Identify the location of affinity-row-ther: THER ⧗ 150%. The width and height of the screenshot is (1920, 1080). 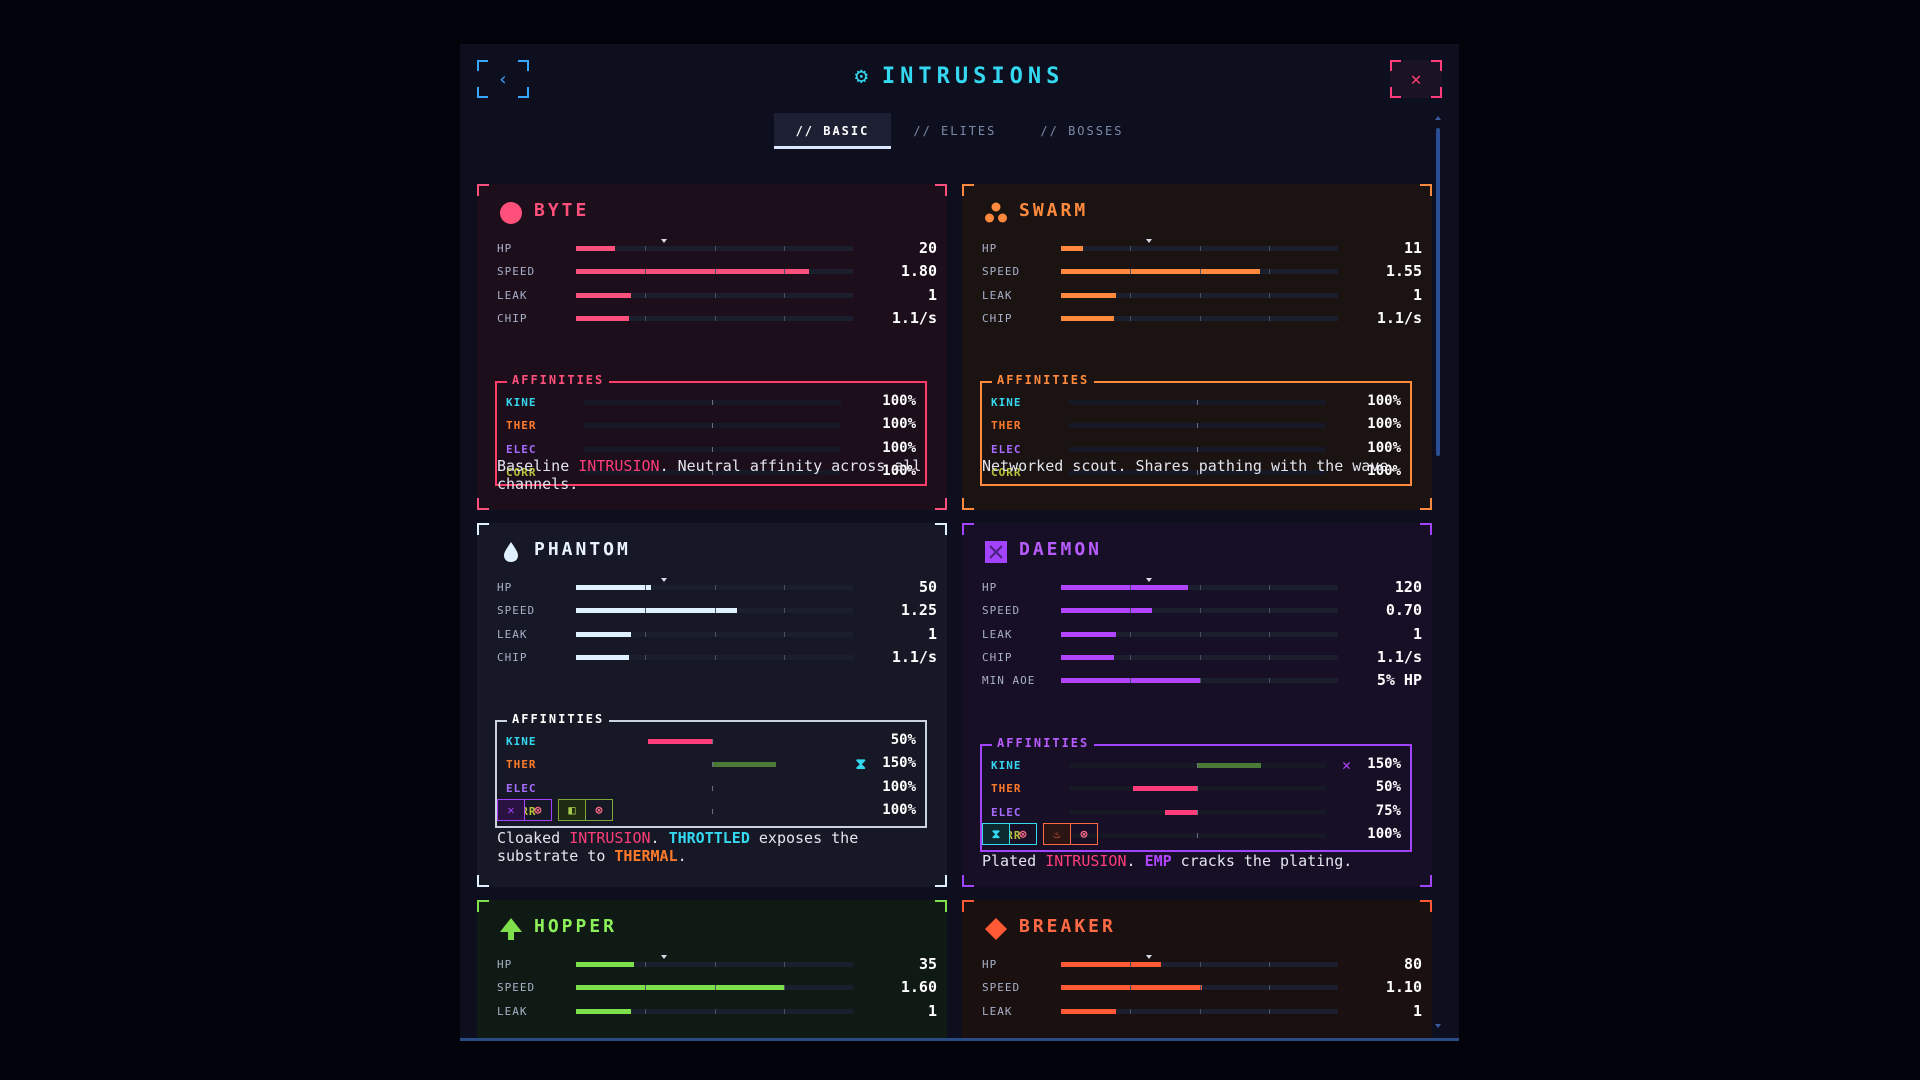
(711, 764).